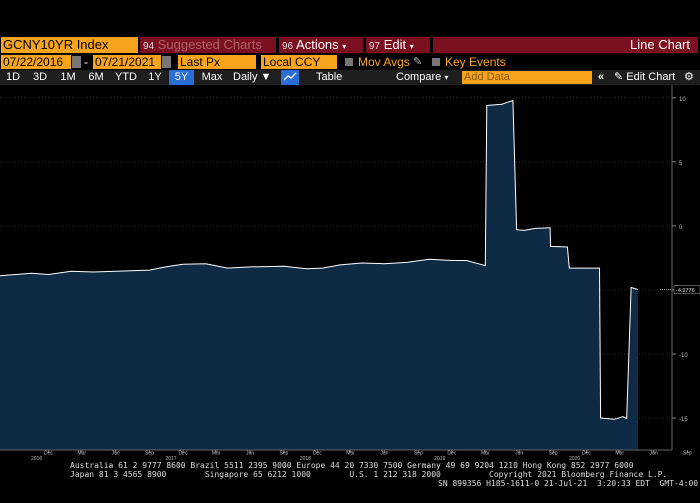 Image resolution: width=700 pixels, height=503 pixels. What do you see at coordinates (217, 62) in the screenshot?
I see `price-field-select: Last Px` at bounding box center [217, 62].